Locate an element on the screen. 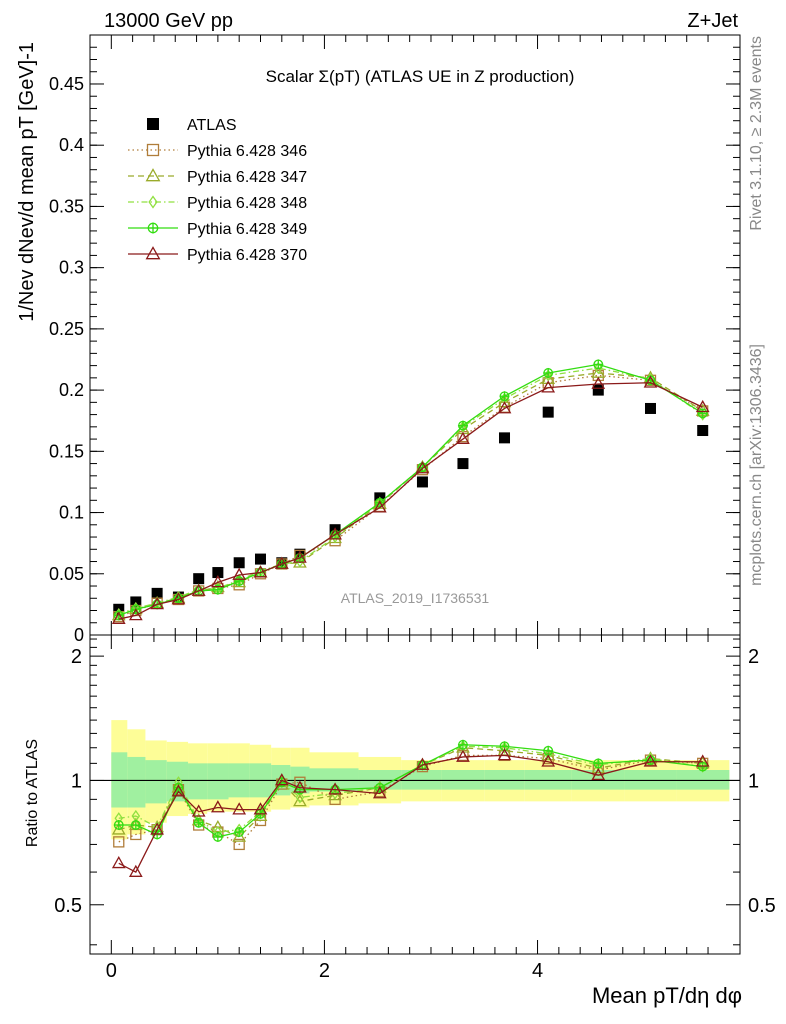  ratio-y-axis-label: Ratio to ATLAS is located at coordinates (32, 793).